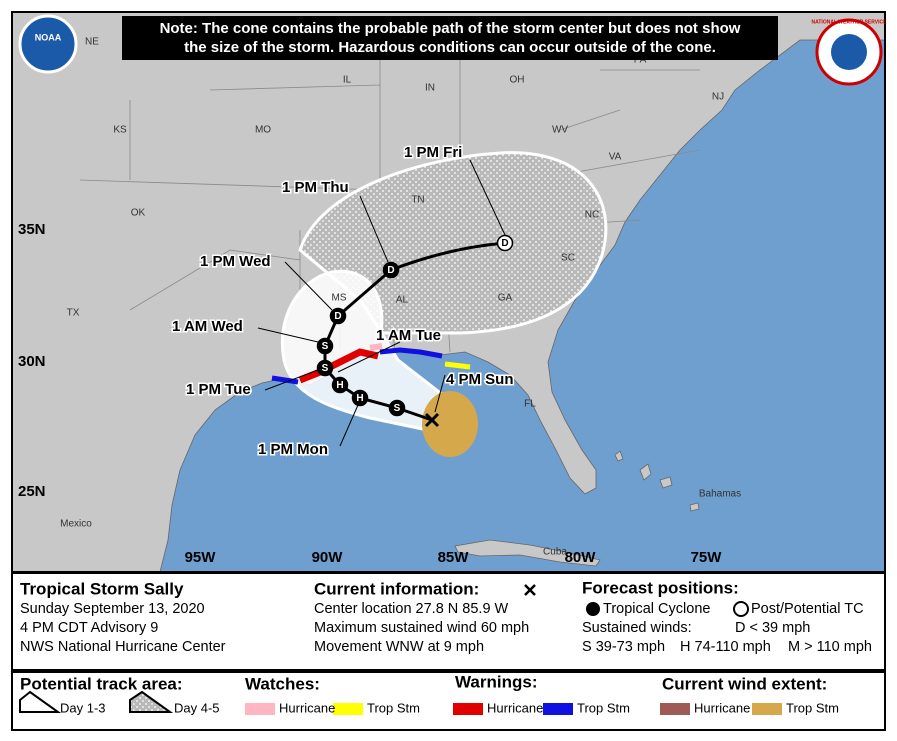  Describe the element at coordinates (527, 553) in the screenshot. I see `cuba` at that location.